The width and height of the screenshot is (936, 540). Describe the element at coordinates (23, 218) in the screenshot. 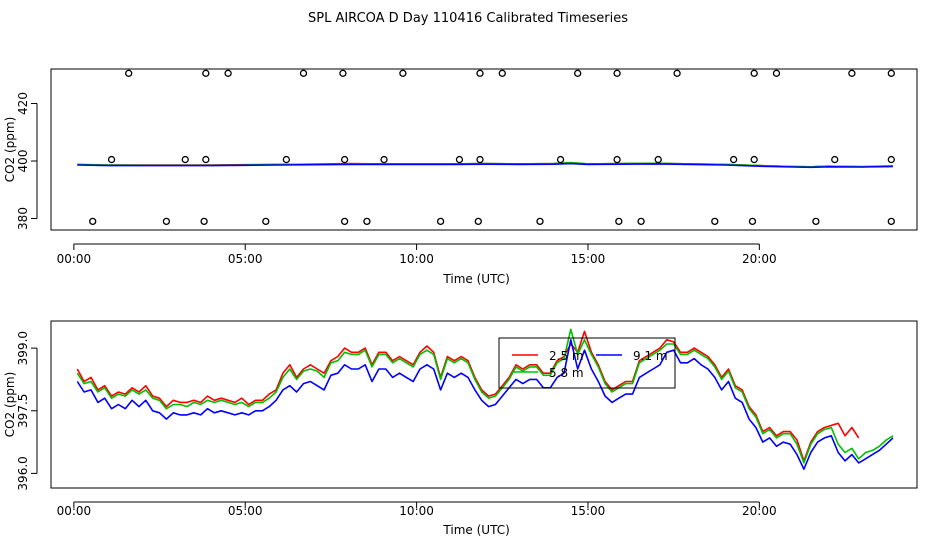

I see `y-tick-label: 380` at that location.